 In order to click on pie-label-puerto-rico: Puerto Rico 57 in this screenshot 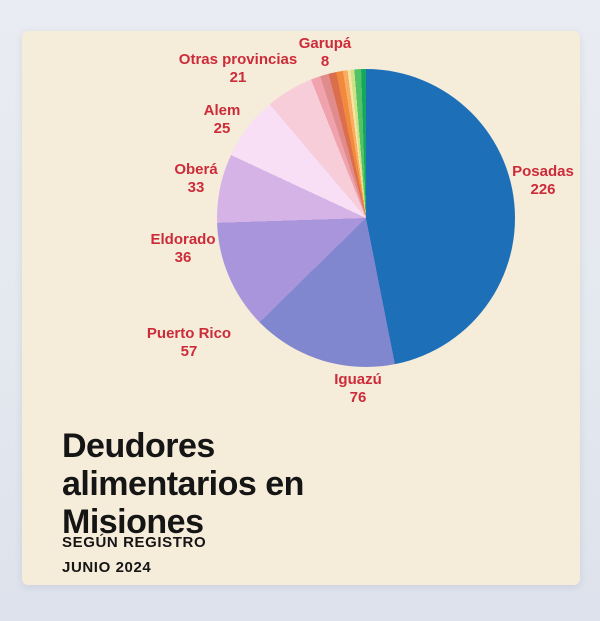, I will do `click(189, 343)`.